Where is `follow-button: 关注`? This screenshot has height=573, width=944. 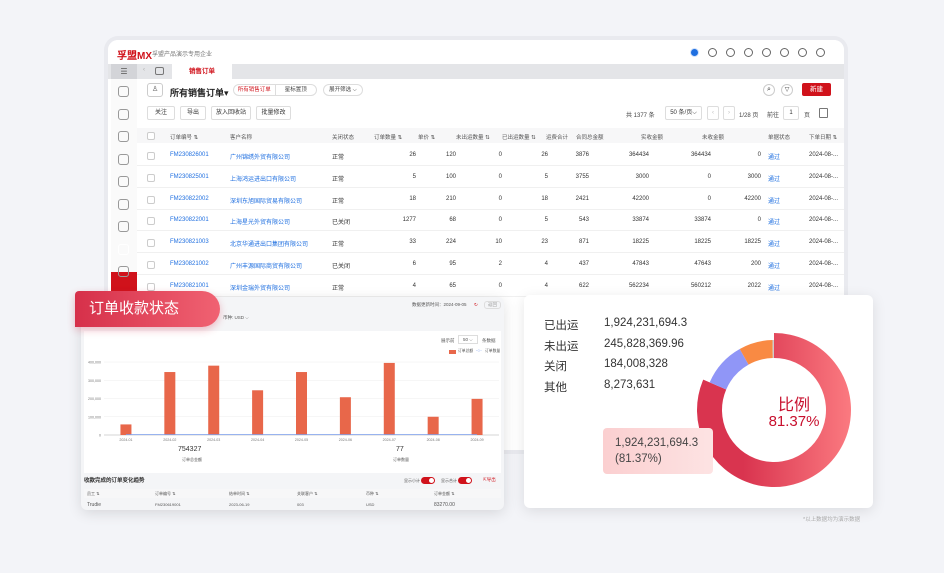 follow-button: 关注 is located at coordinates (161, 113).